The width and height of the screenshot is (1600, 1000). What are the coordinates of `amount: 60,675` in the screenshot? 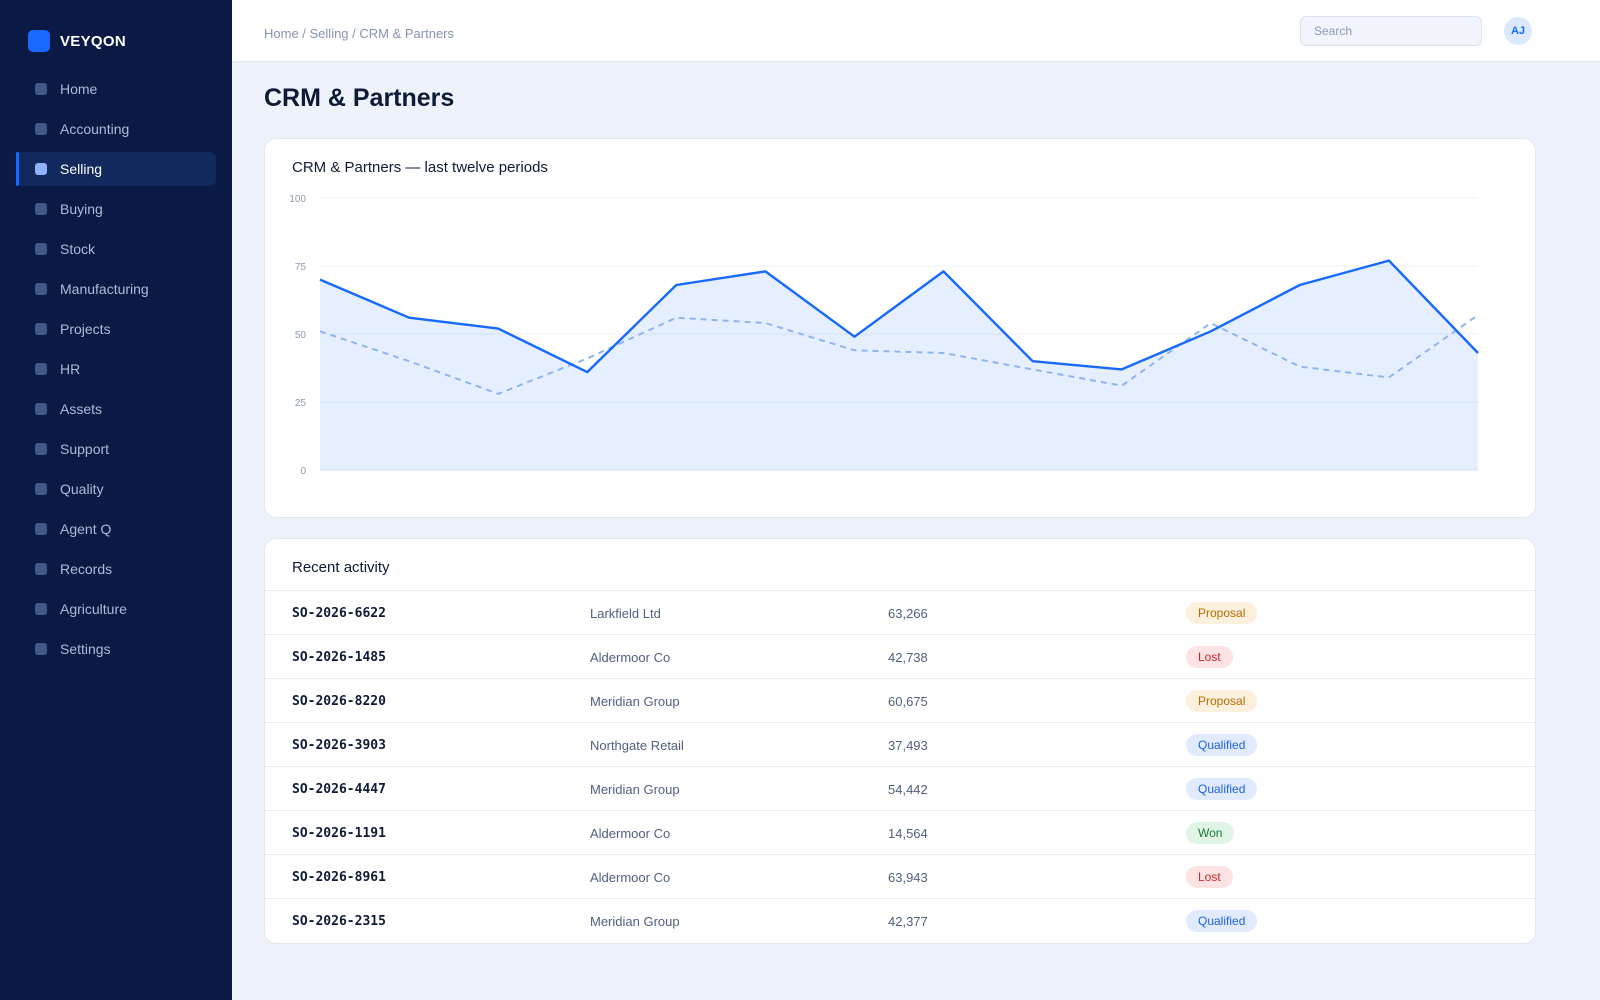 It's located at (908, 701).